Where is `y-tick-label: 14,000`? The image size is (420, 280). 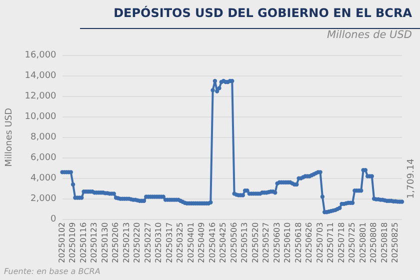 y-tick-label: 14,000 is located at coordinates (40, 76).